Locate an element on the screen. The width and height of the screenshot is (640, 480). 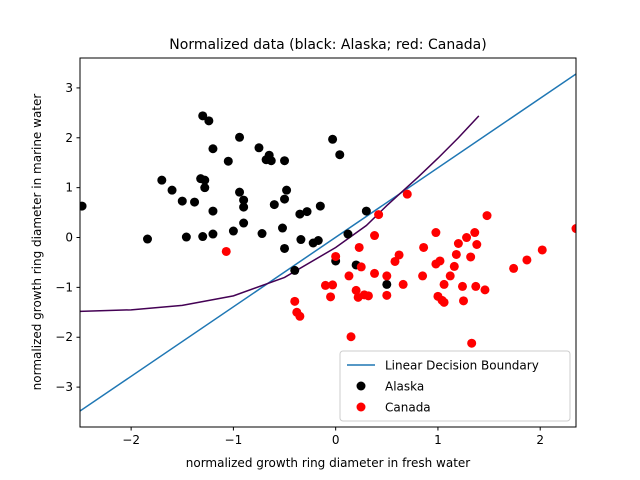
x-tick-label: 0 is located at coordinates (336, 440).